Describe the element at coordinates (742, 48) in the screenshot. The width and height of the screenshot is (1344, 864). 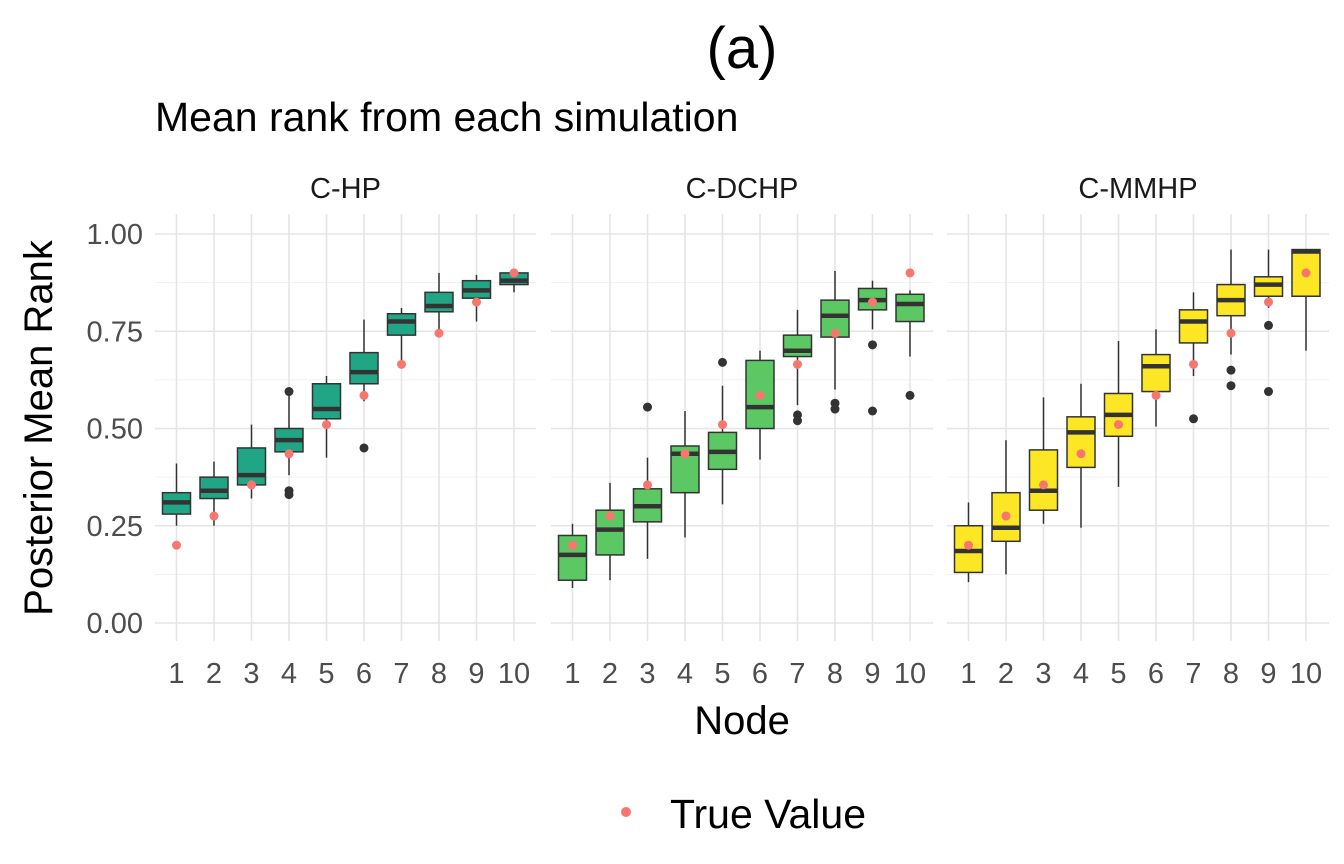
I see `figure-tag: (a)` at that location.